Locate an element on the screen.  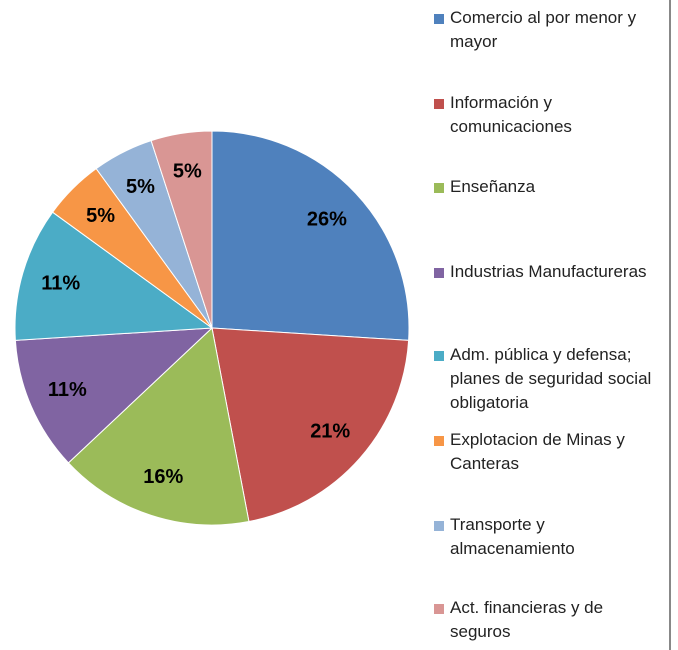
data-label: 26% is located at coordinates (327, 219).